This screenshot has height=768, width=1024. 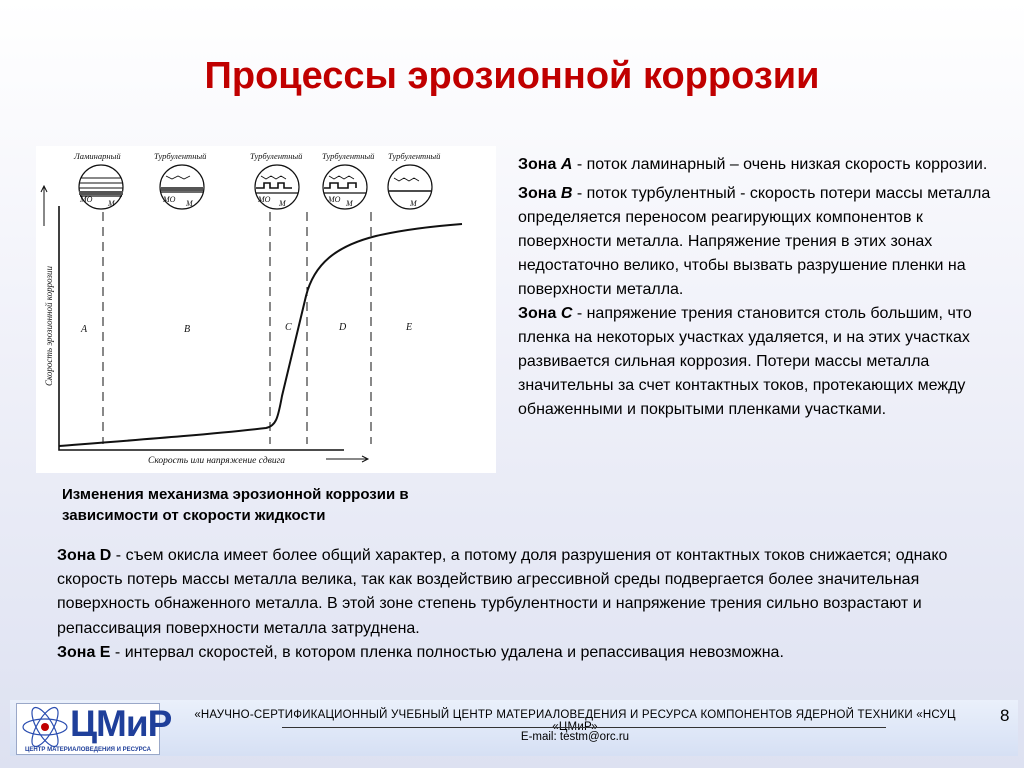 What do you see at coordinates (545, 193) in the screenshot?
I see `zone-b-heading: Зона B` at bounding box center [545, 193].